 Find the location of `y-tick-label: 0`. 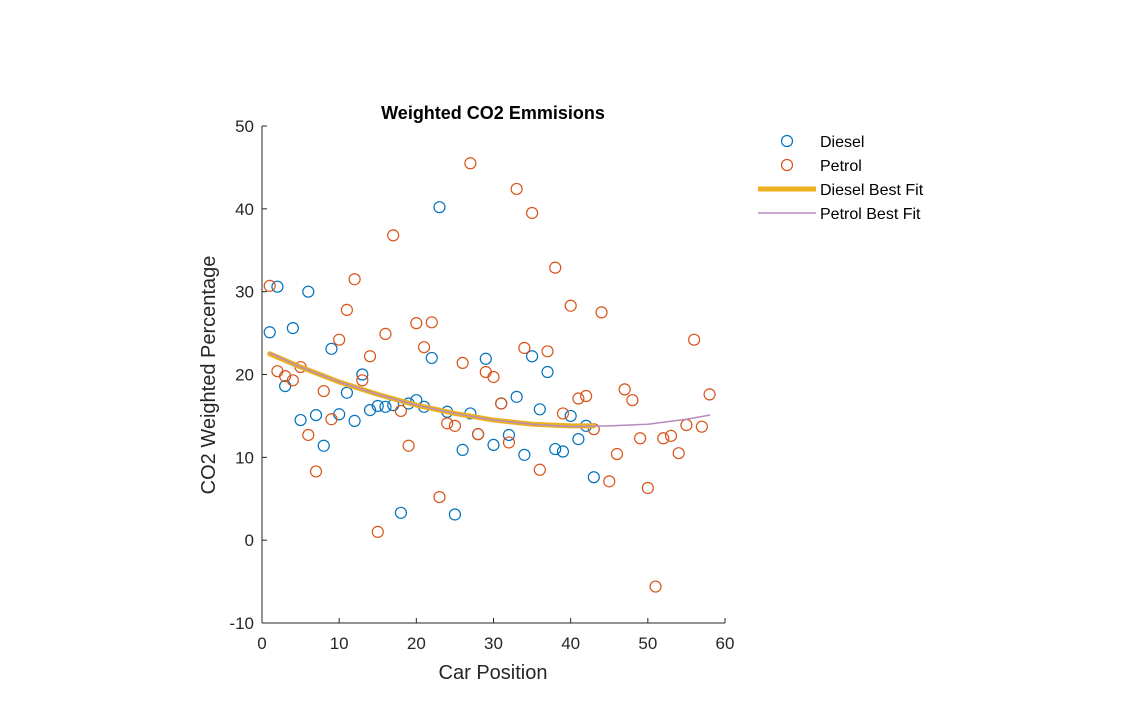

y-tick-label: 0 is located at coordinates (249, 540).